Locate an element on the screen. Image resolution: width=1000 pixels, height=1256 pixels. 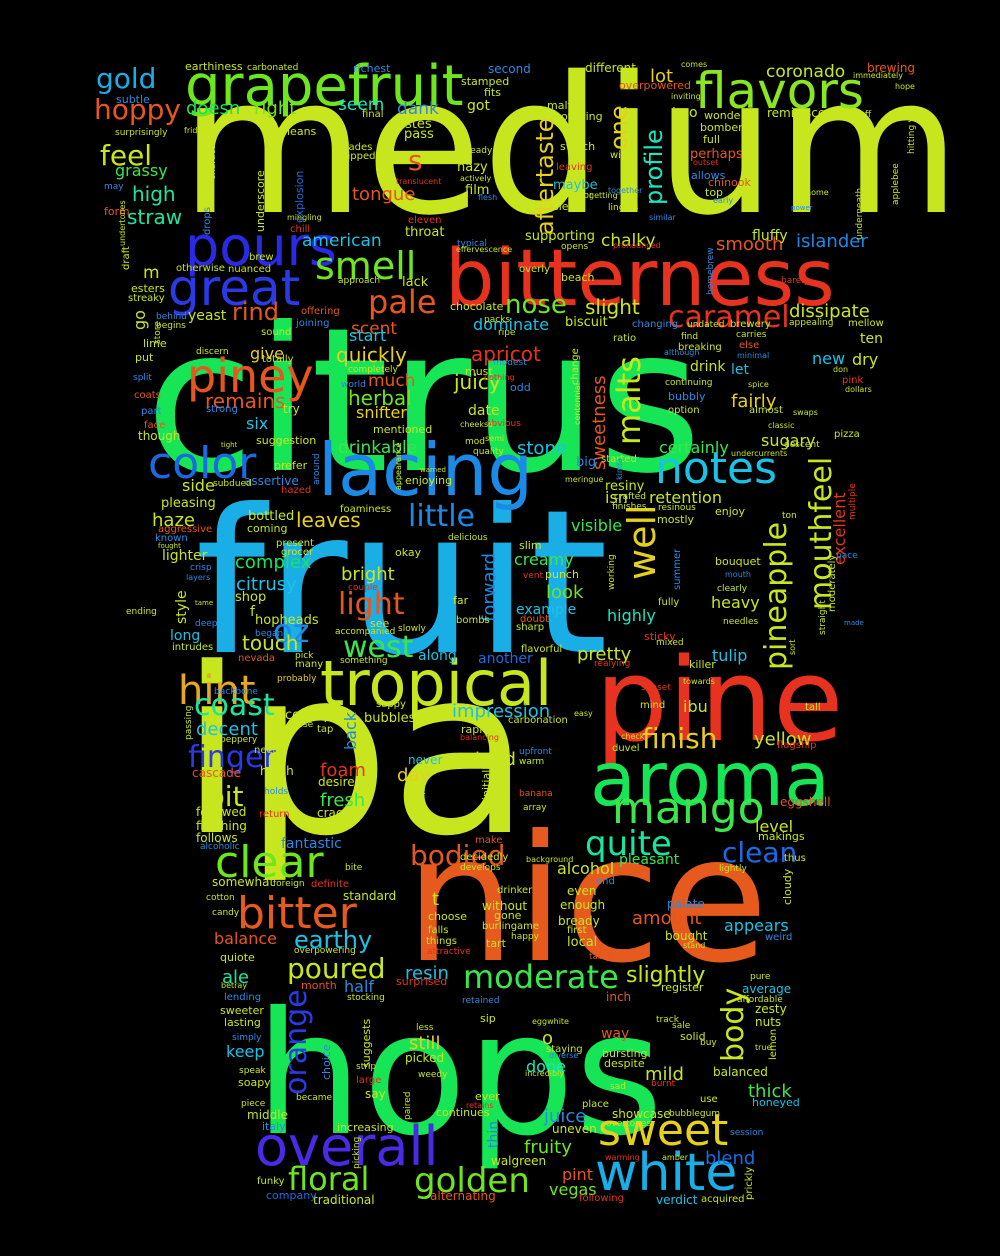
word-touch: touch is located at coordinates (270, 643).